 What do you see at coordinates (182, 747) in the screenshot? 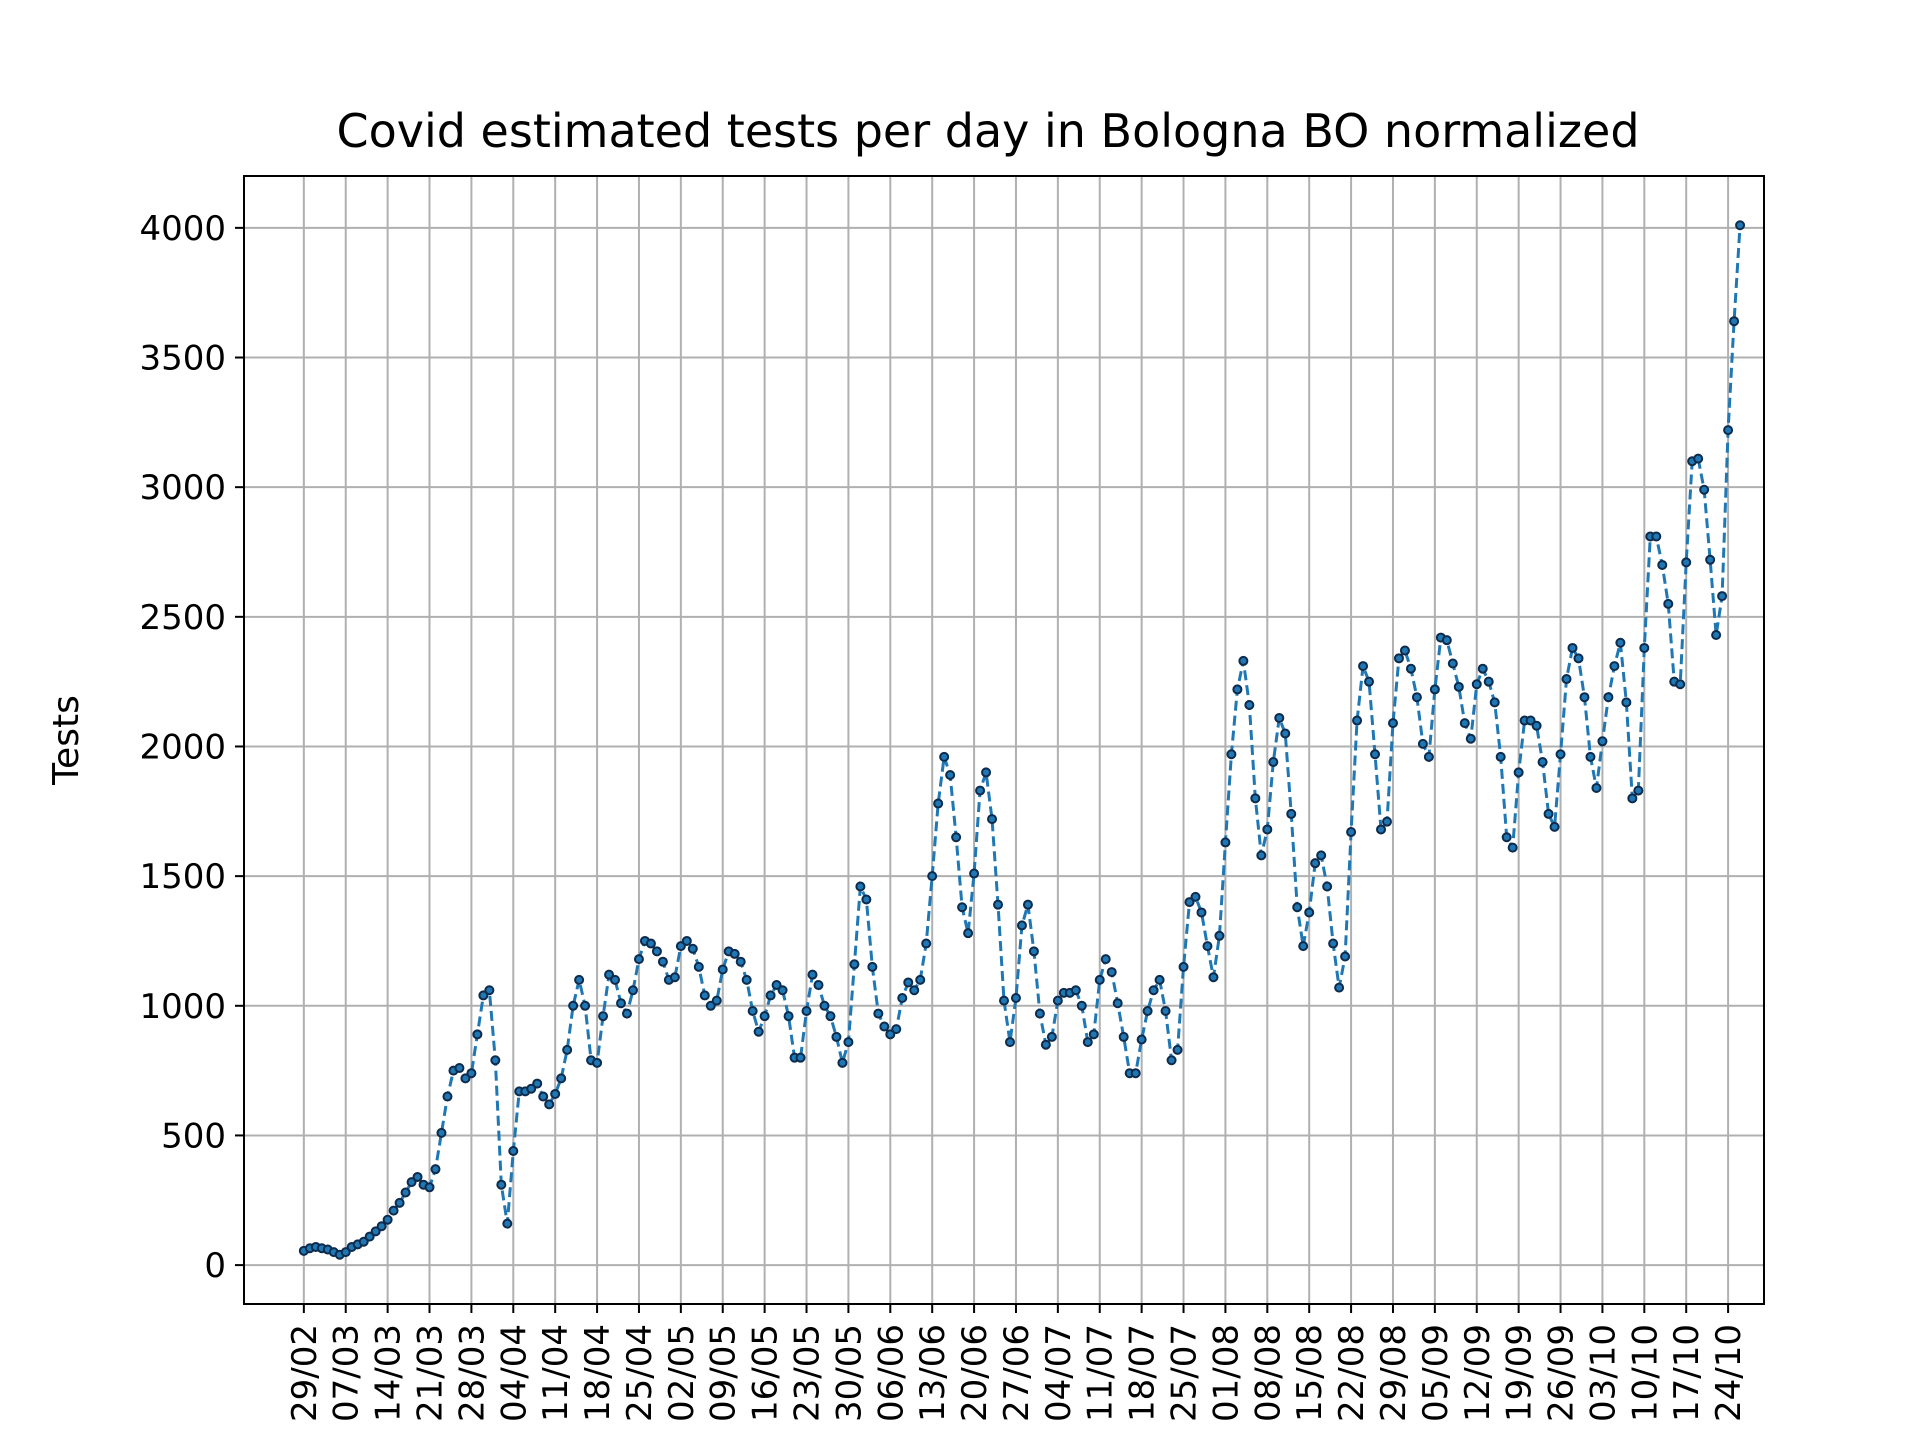
I see `y-tick-label: 2000` at bounding box center [182, 747].